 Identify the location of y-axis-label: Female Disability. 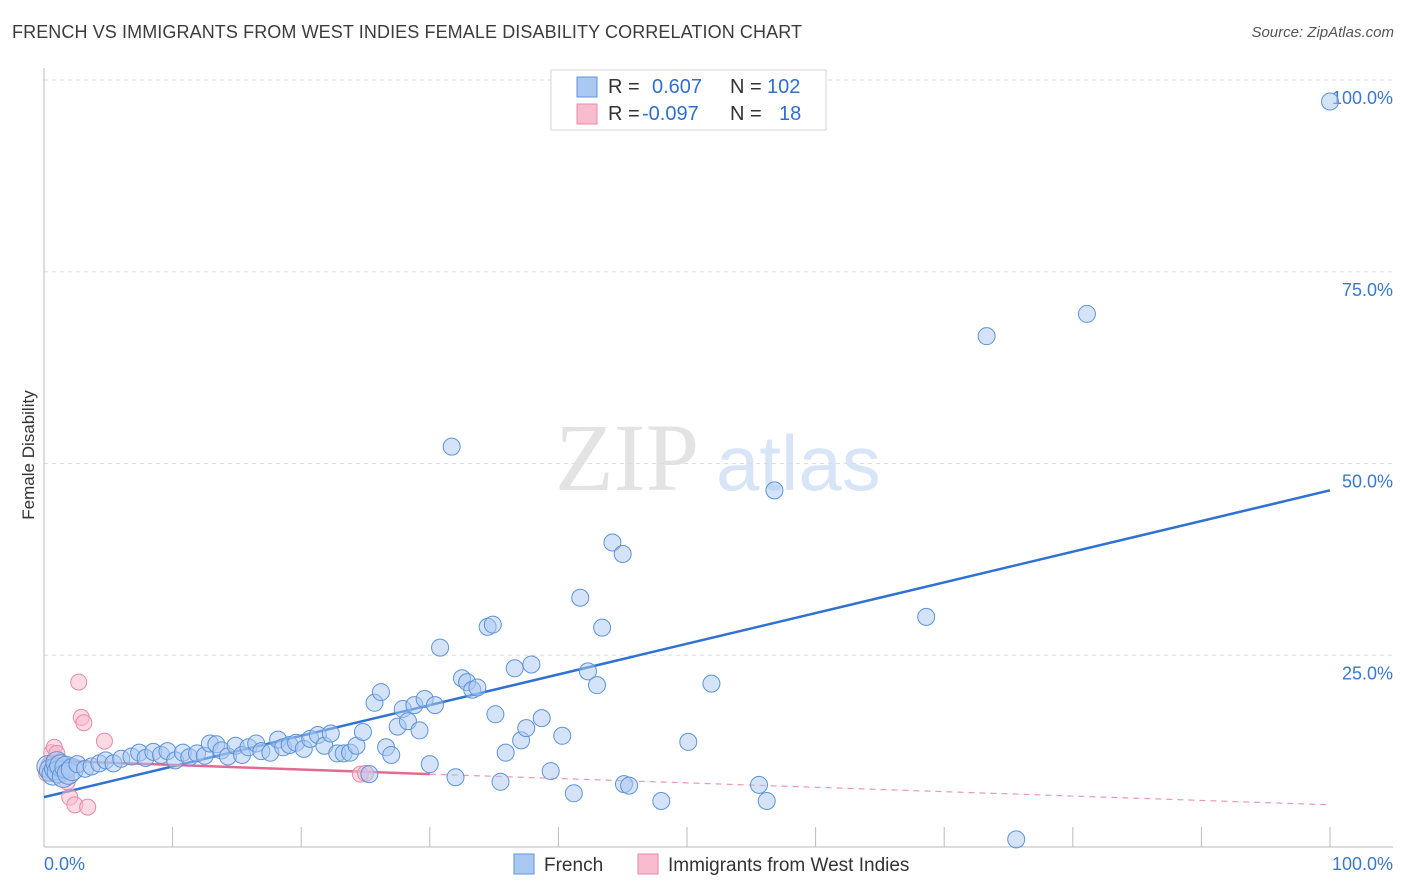
(28, 455).